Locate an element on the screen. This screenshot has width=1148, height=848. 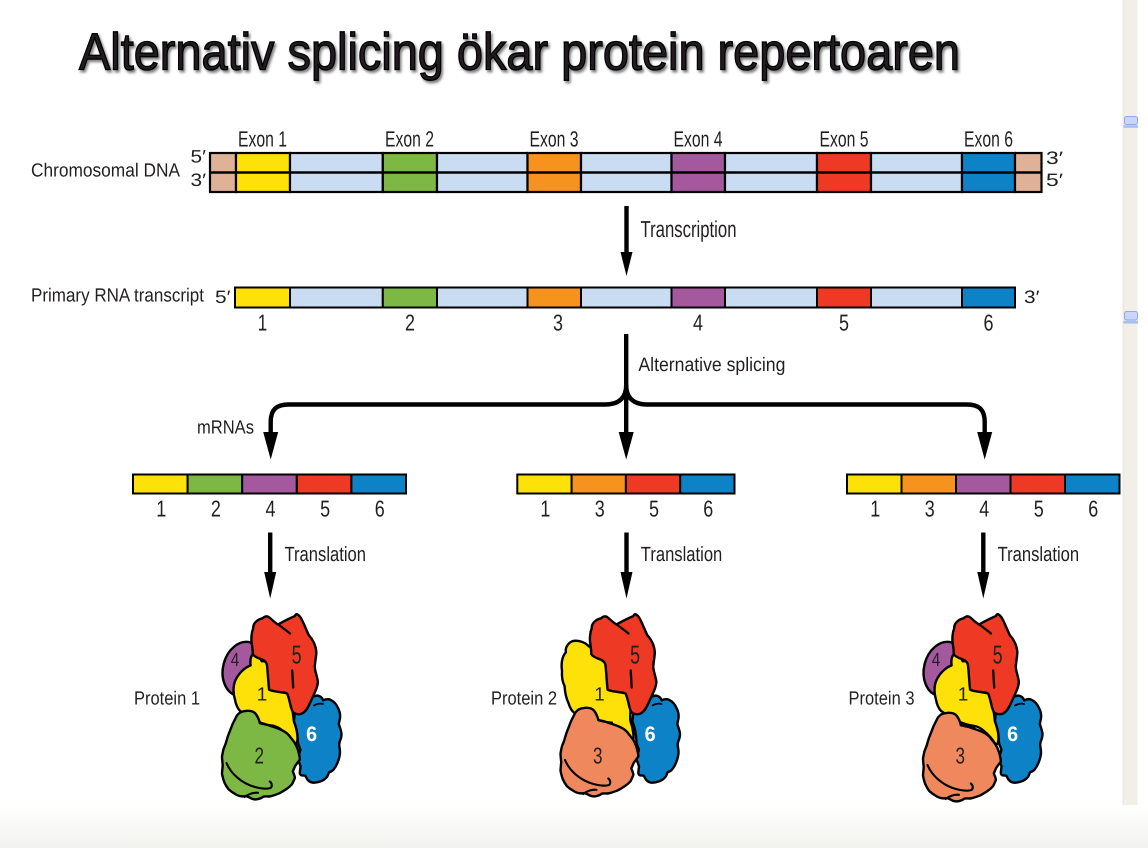
svg-text: Alternative splicing is located at coordinates (711, 365).